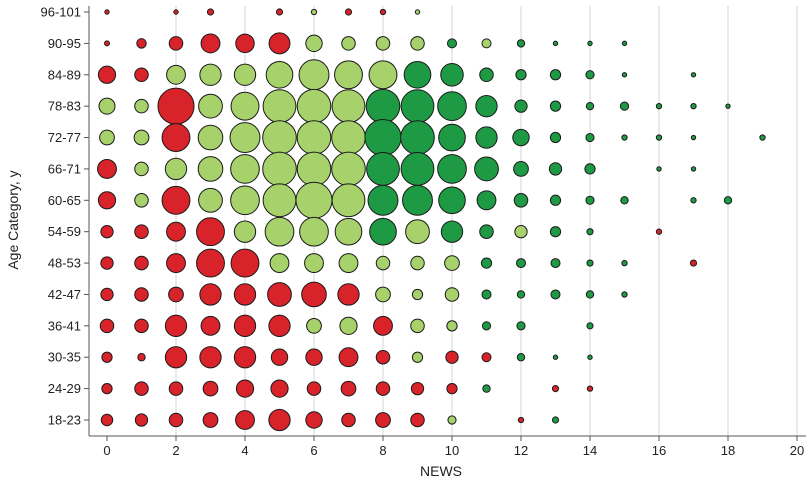 The width and height of the screenshot is (810, 487). What do you see at coordinates (382, 450) in the screenshot?
I see `x-tick-label-8: 8` at bounding box center [382, 450].